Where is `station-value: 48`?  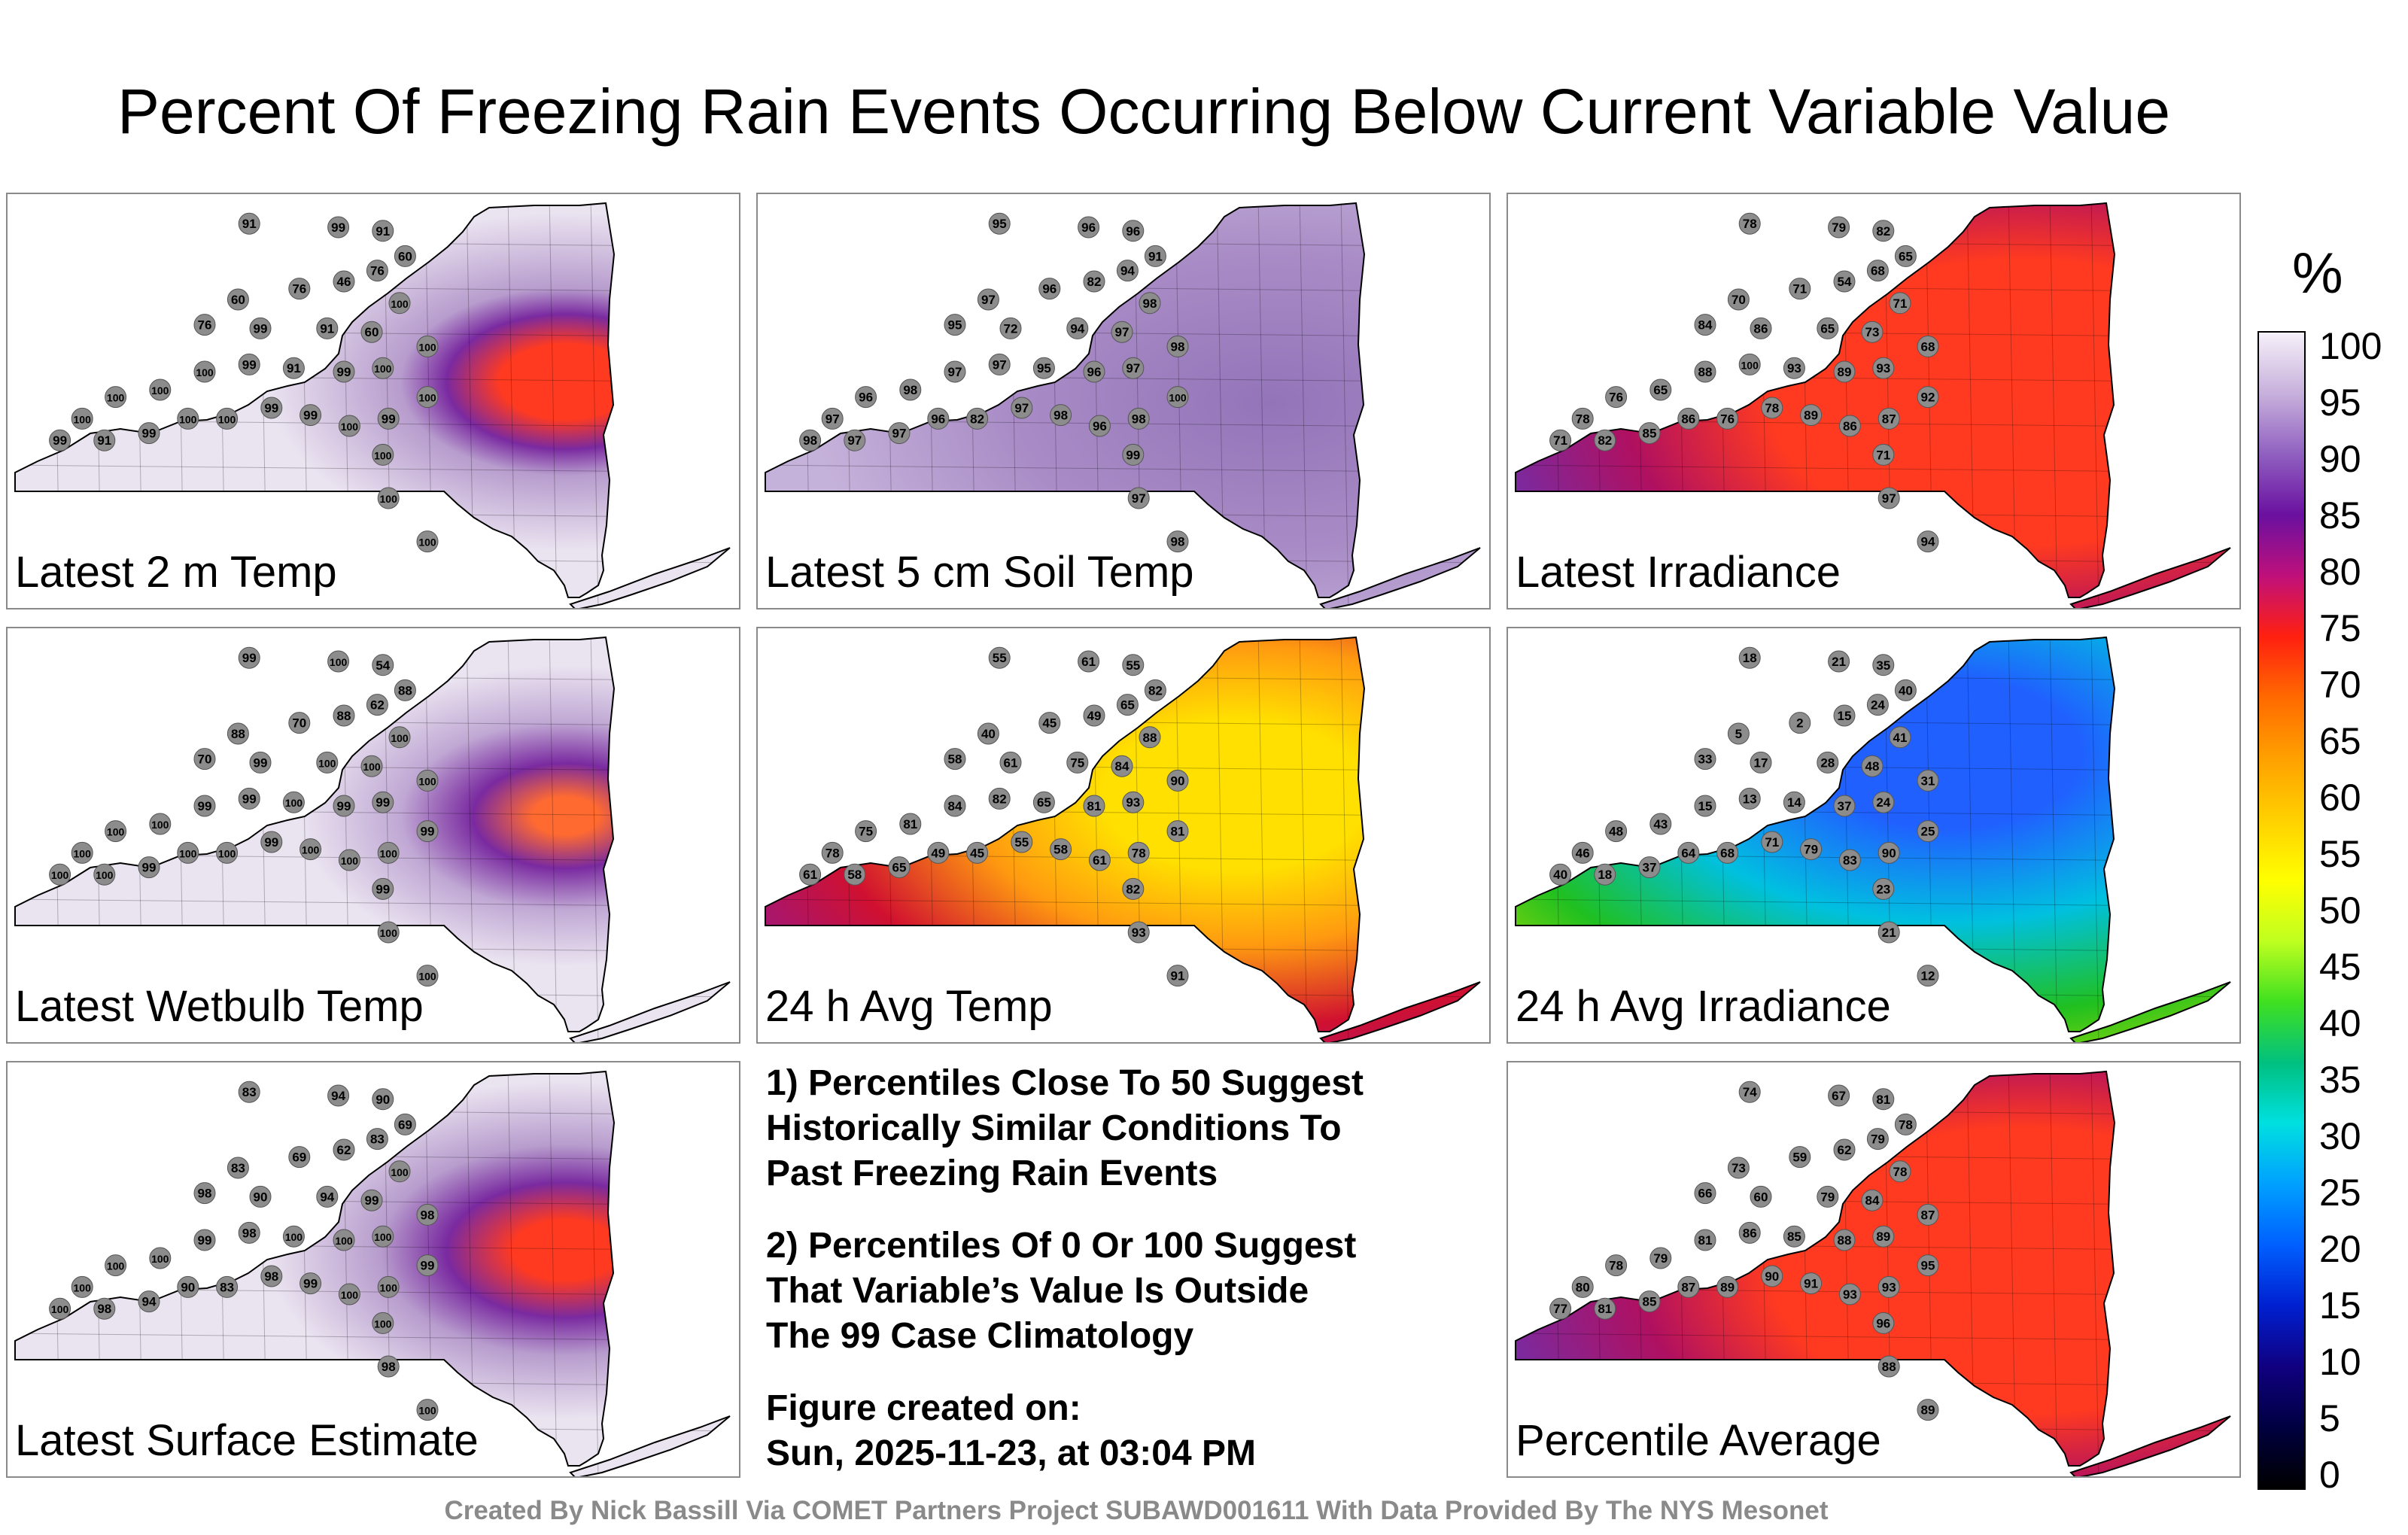 station-value: 48 is located at coordinates (1616, 832).